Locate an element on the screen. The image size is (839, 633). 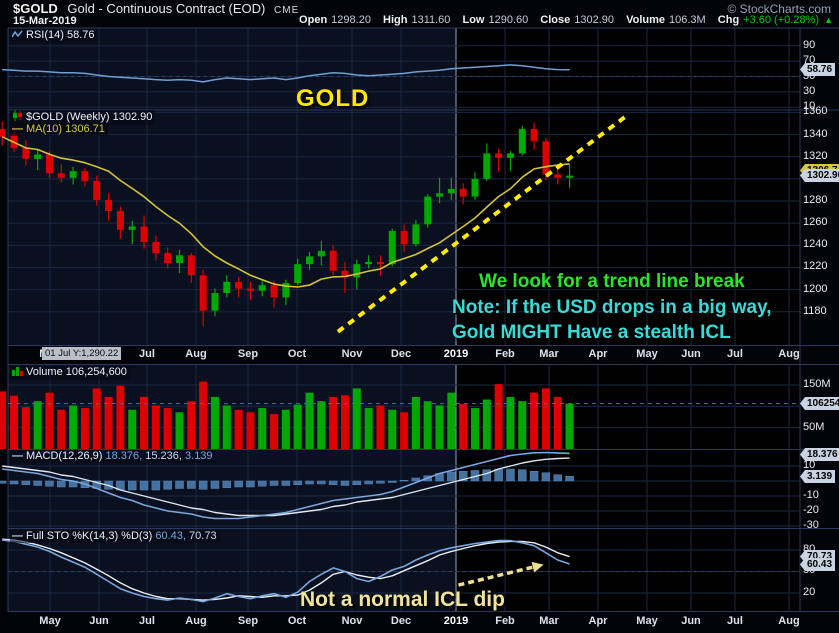
ma-line-icon: — is located at coordinates (17, 129).